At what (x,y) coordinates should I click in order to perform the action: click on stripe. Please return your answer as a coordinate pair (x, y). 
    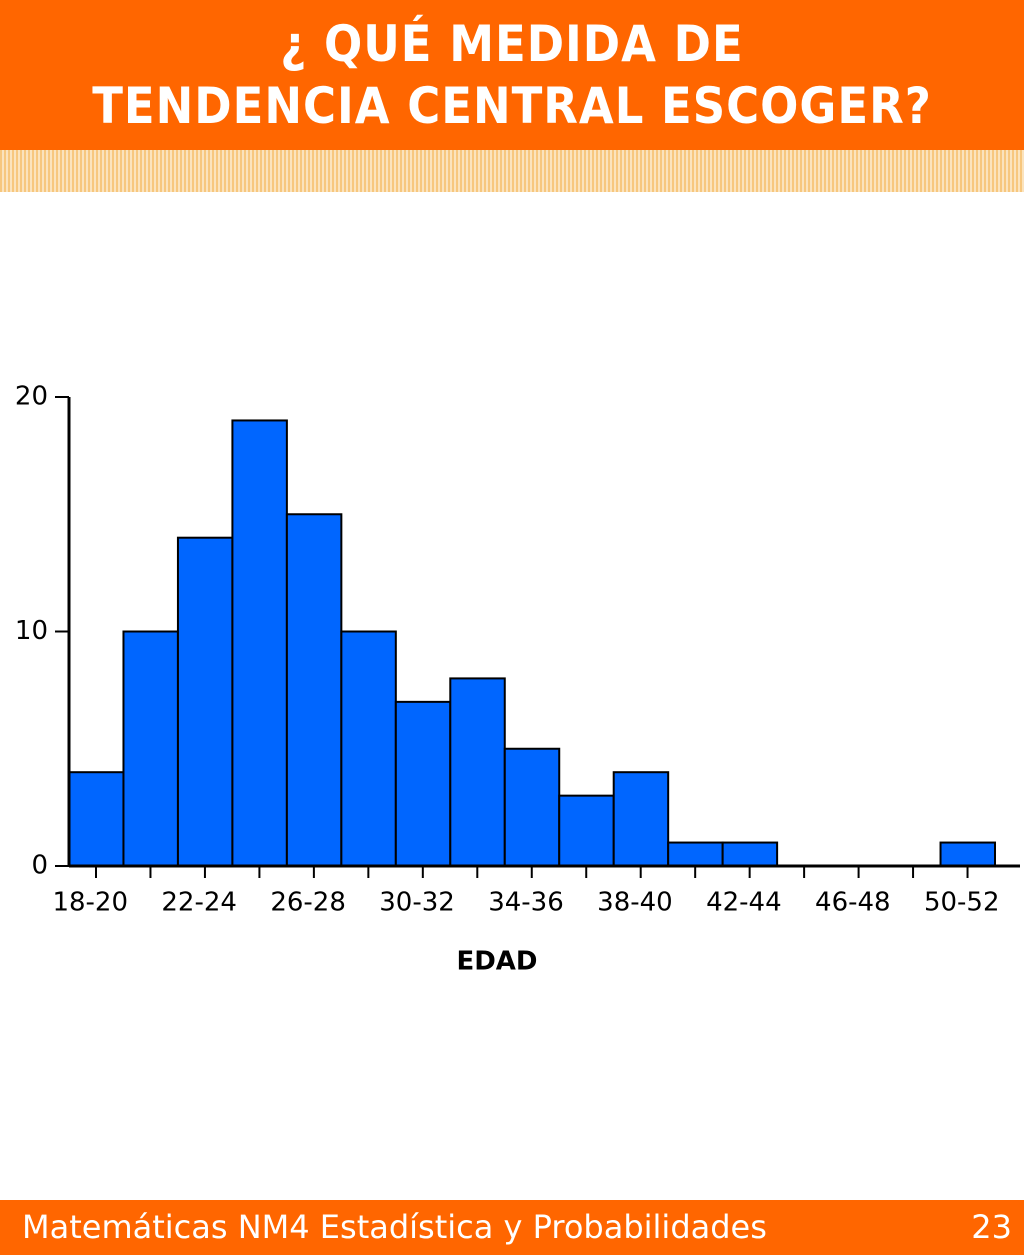
    Looking at the image, I should click on (512, 171).